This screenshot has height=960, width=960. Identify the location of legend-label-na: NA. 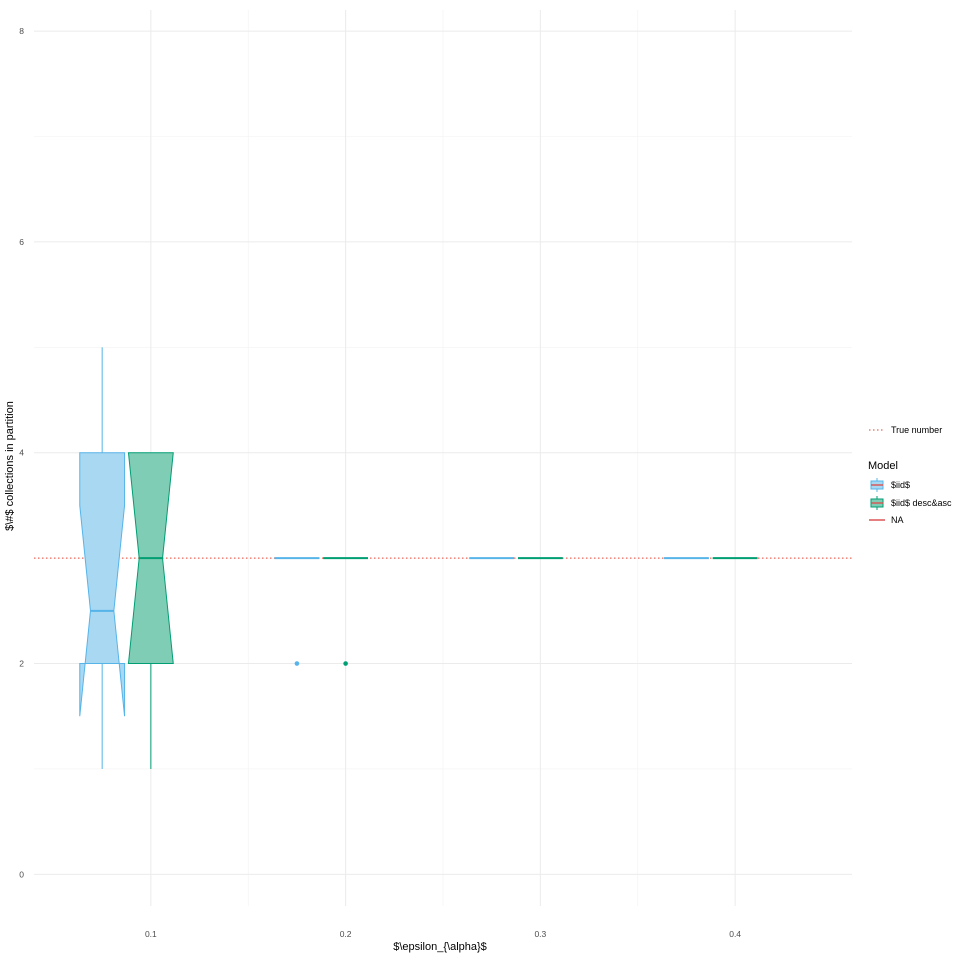
(897, 520).